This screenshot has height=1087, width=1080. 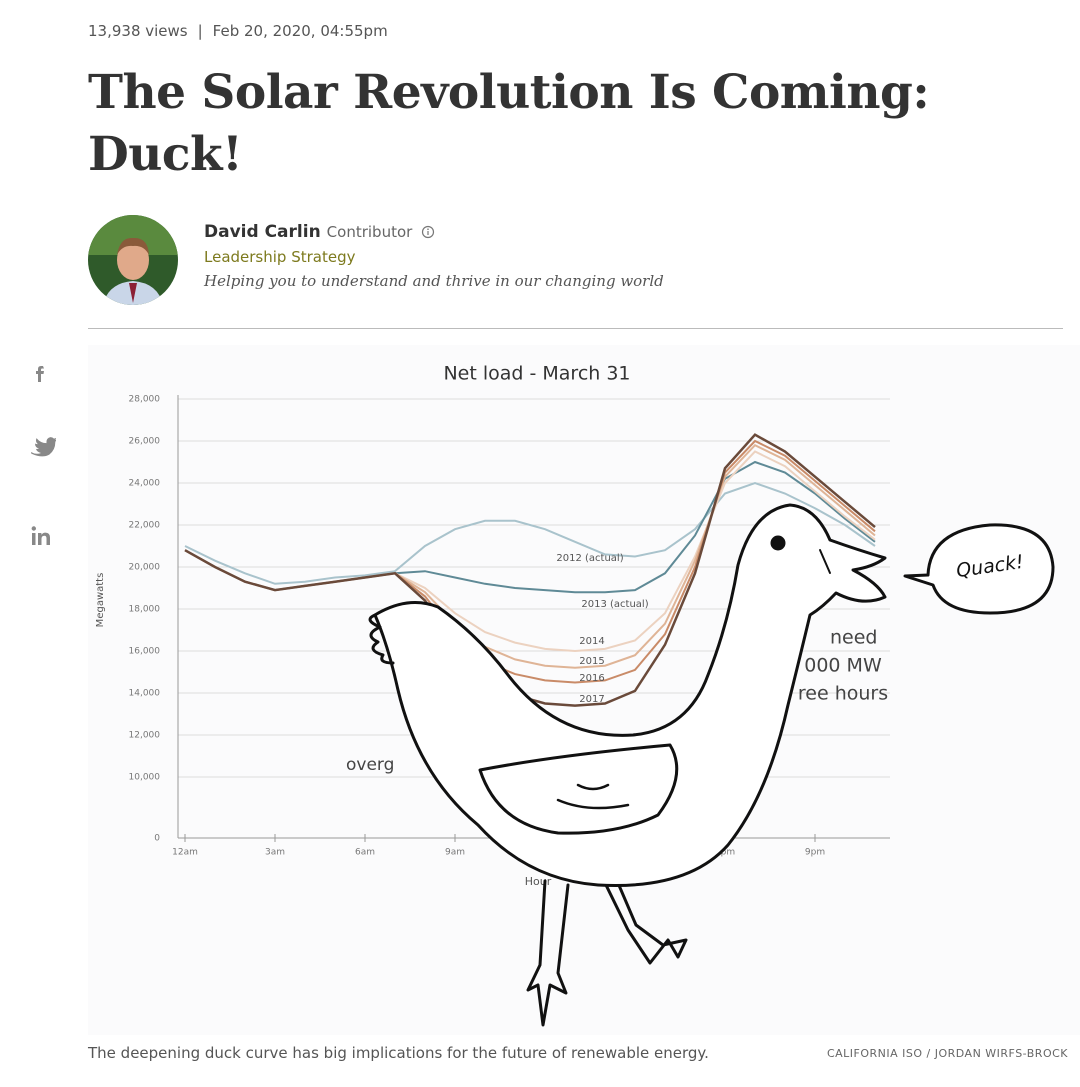 What do you see at coordinates (370, 765) in the screenshot?
I see `annotation: overg` at bounding box center [370, 765].